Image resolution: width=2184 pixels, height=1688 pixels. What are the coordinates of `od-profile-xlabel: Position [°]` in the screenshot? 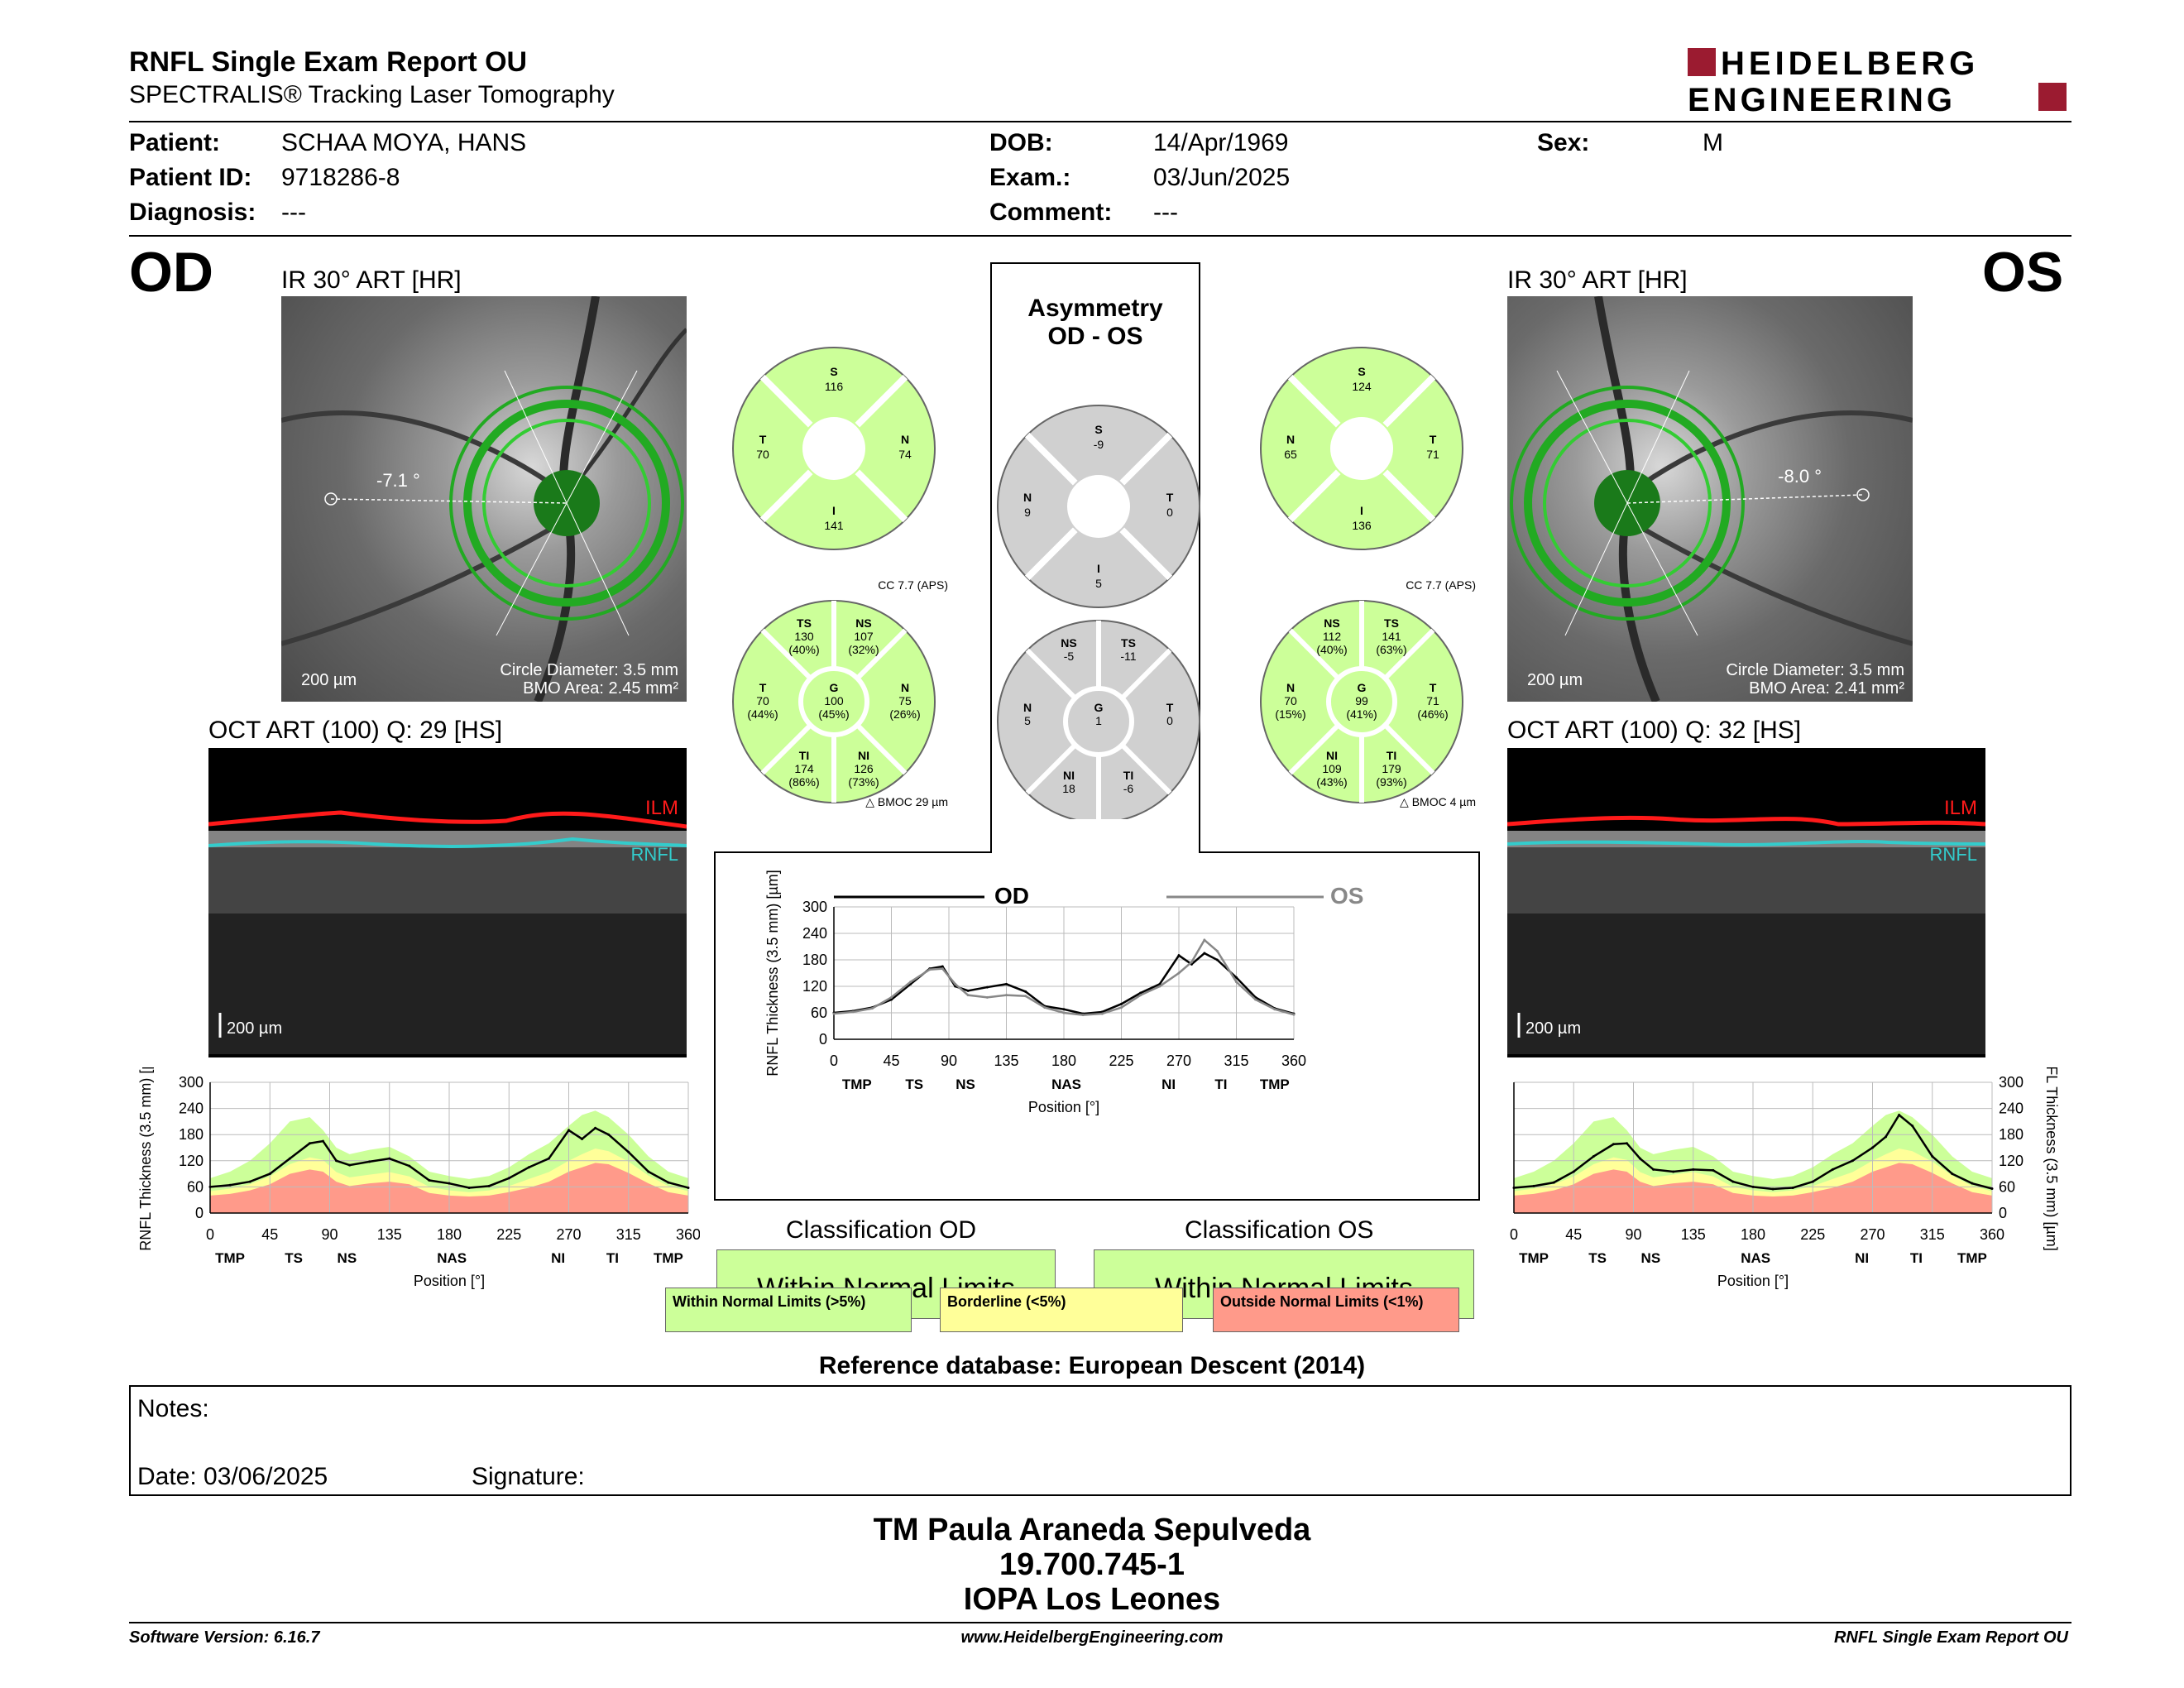 It's located at (449, 1281).